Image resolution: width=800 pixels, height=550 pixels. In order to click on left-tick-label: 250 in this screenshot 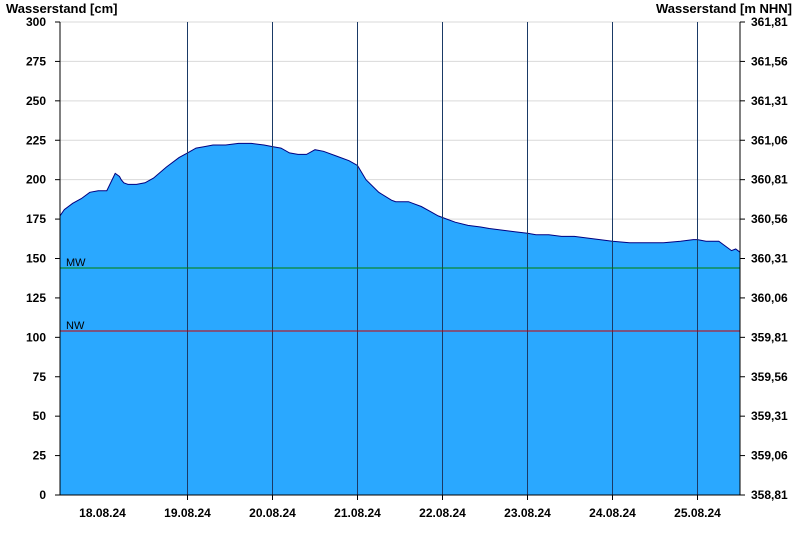, I will do `click(36, 101)`.